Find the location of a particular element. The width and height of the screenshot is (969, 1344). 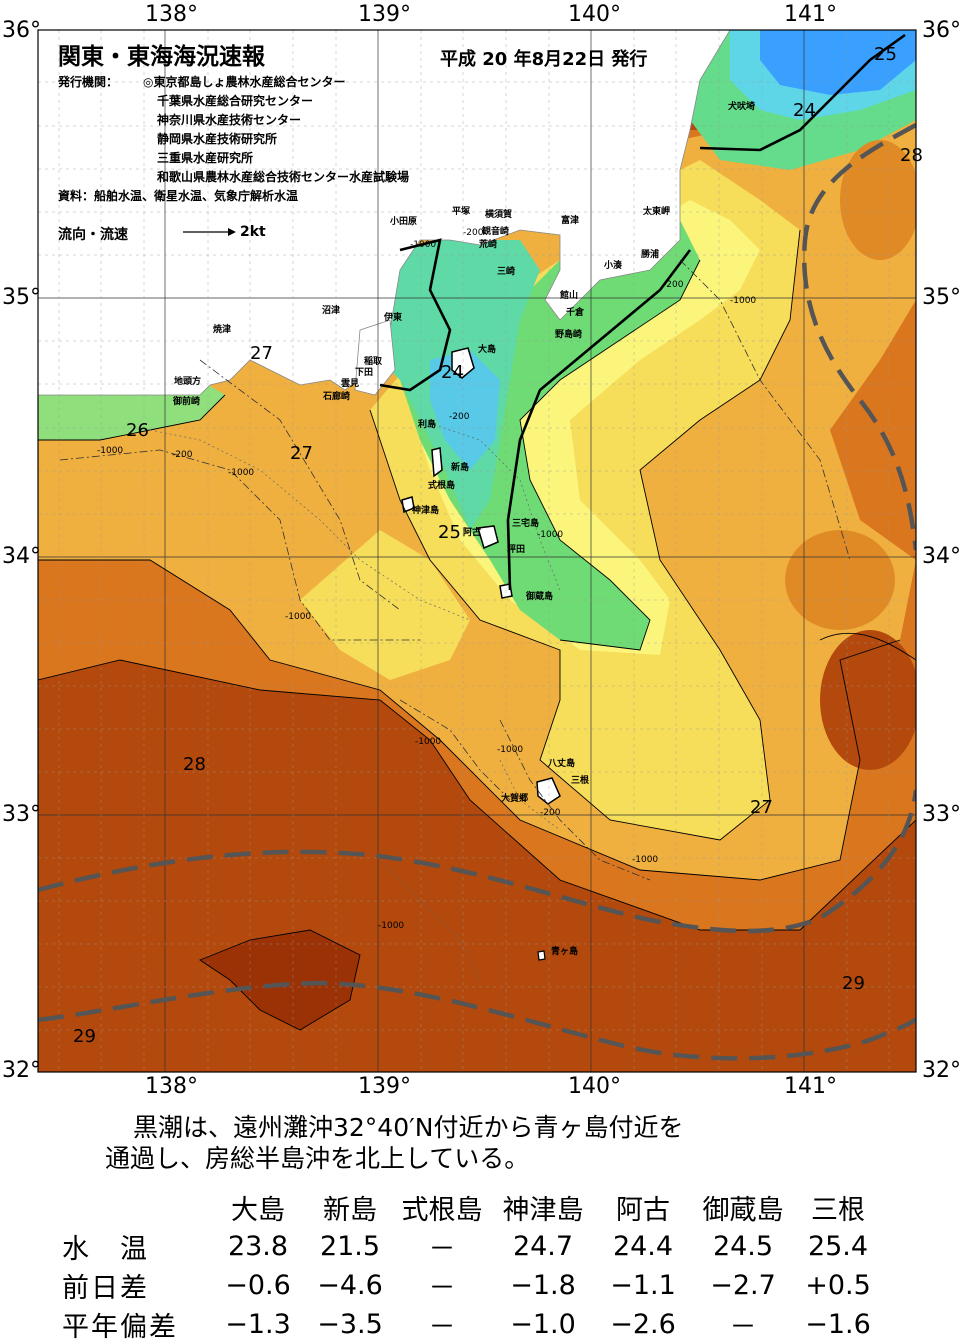

lon-label-139: 139° is located at coordinates (384, 14).